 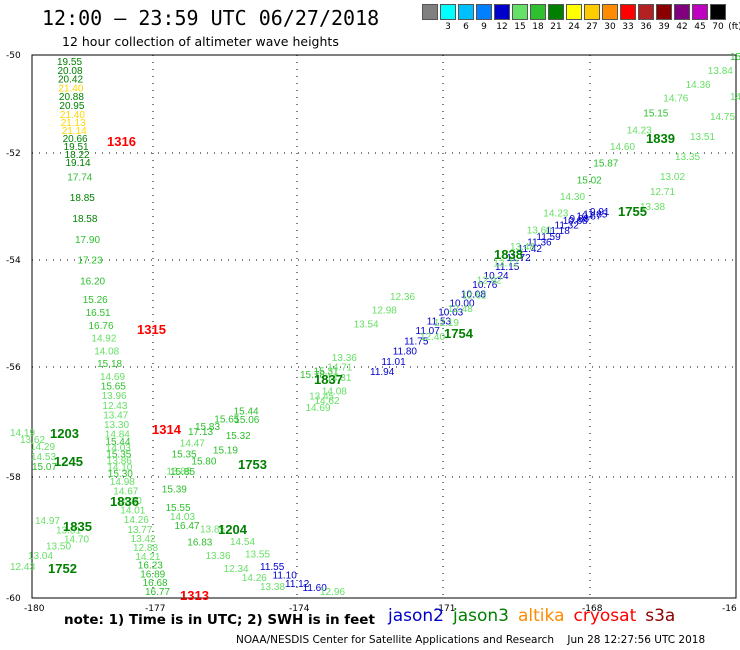 I want to click on wave-height-value: 21.14, so click(x=74, y=131).